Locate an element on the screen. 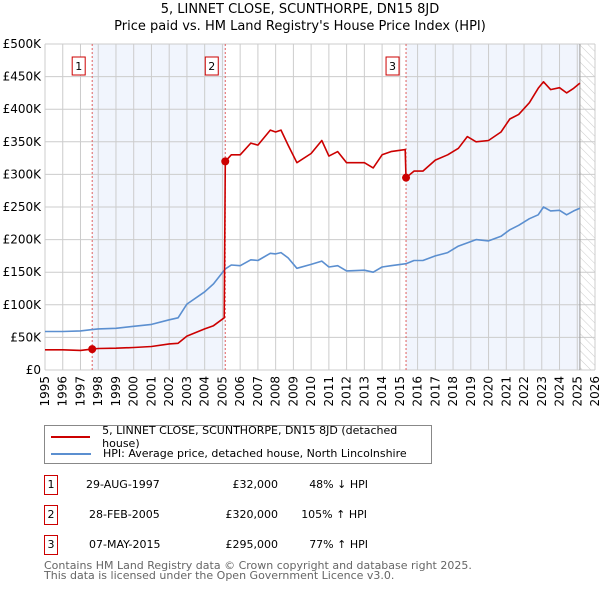 This screenshot has width=600, height=590. x-tick-label: 1997 is located at coordinates (80, 391).